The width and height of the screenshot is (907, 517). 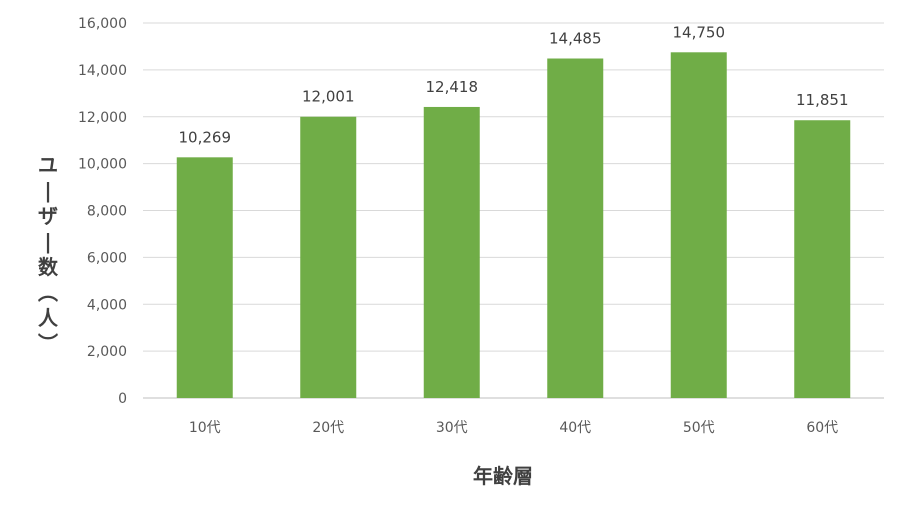 I want to click on x-axis-title: 年齢層, so click(x=503, y=476).